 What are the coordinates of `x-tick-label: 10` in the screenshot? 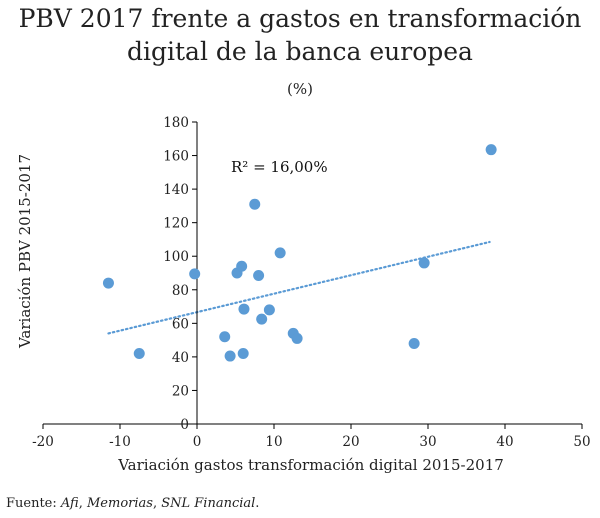 It's located at (273, 442).